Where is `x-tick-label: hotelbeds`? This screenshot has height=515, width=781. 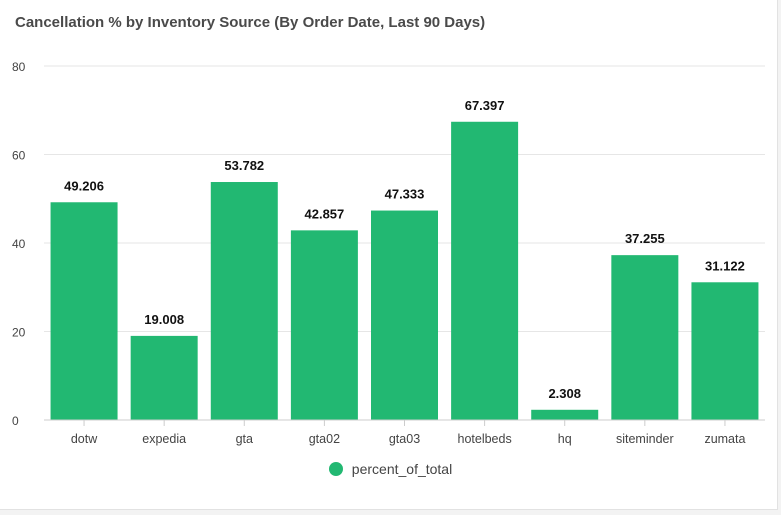 x-tick-label: hotelbeds is located at coordinates (485, 439).